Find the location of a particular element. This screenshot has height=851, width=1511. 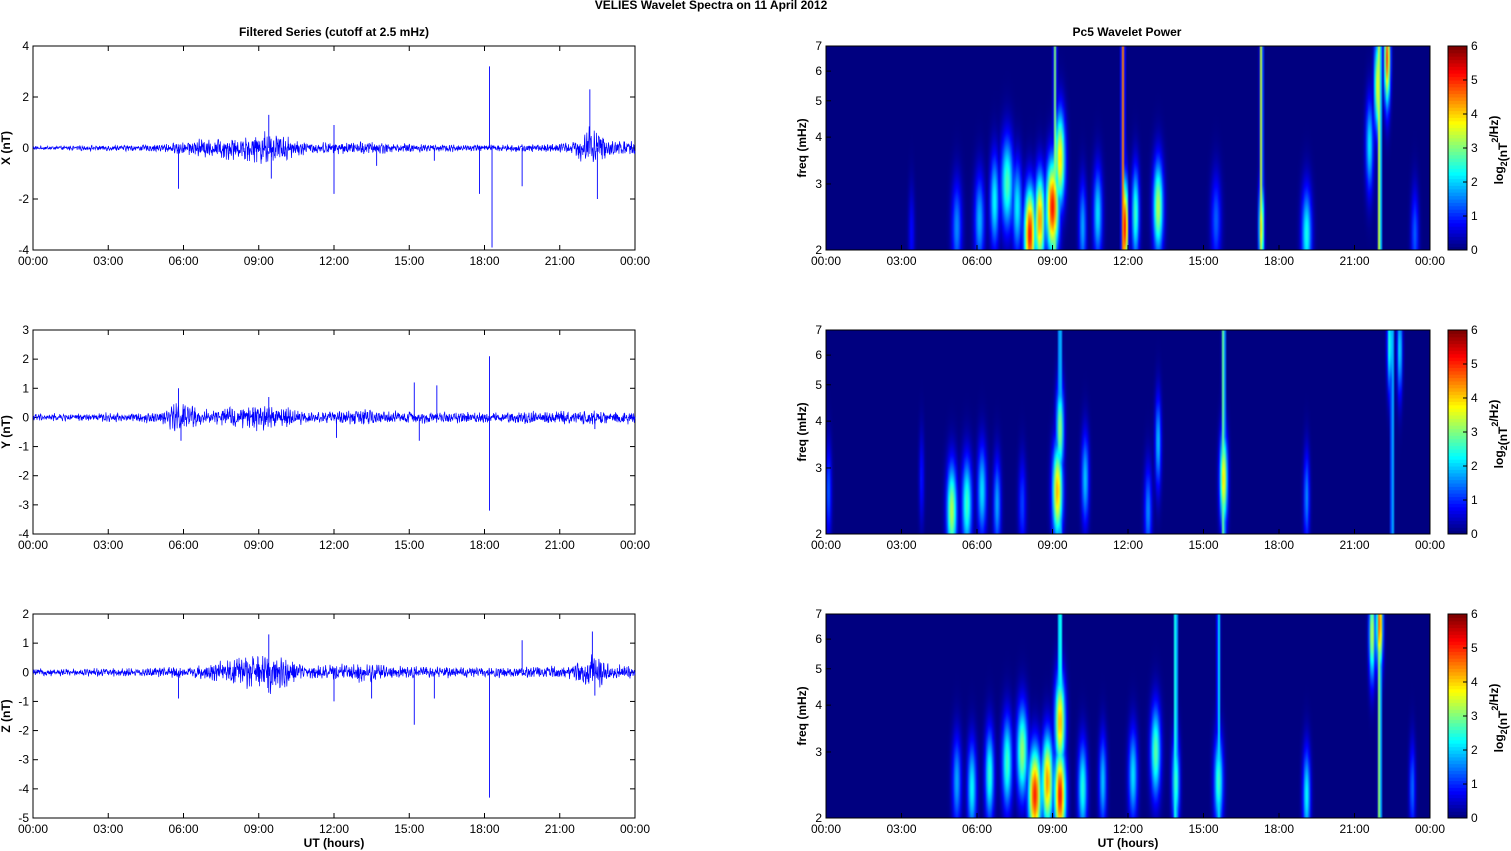

colorbar-tick-label: 2 is located at coordinates (1474, 182).